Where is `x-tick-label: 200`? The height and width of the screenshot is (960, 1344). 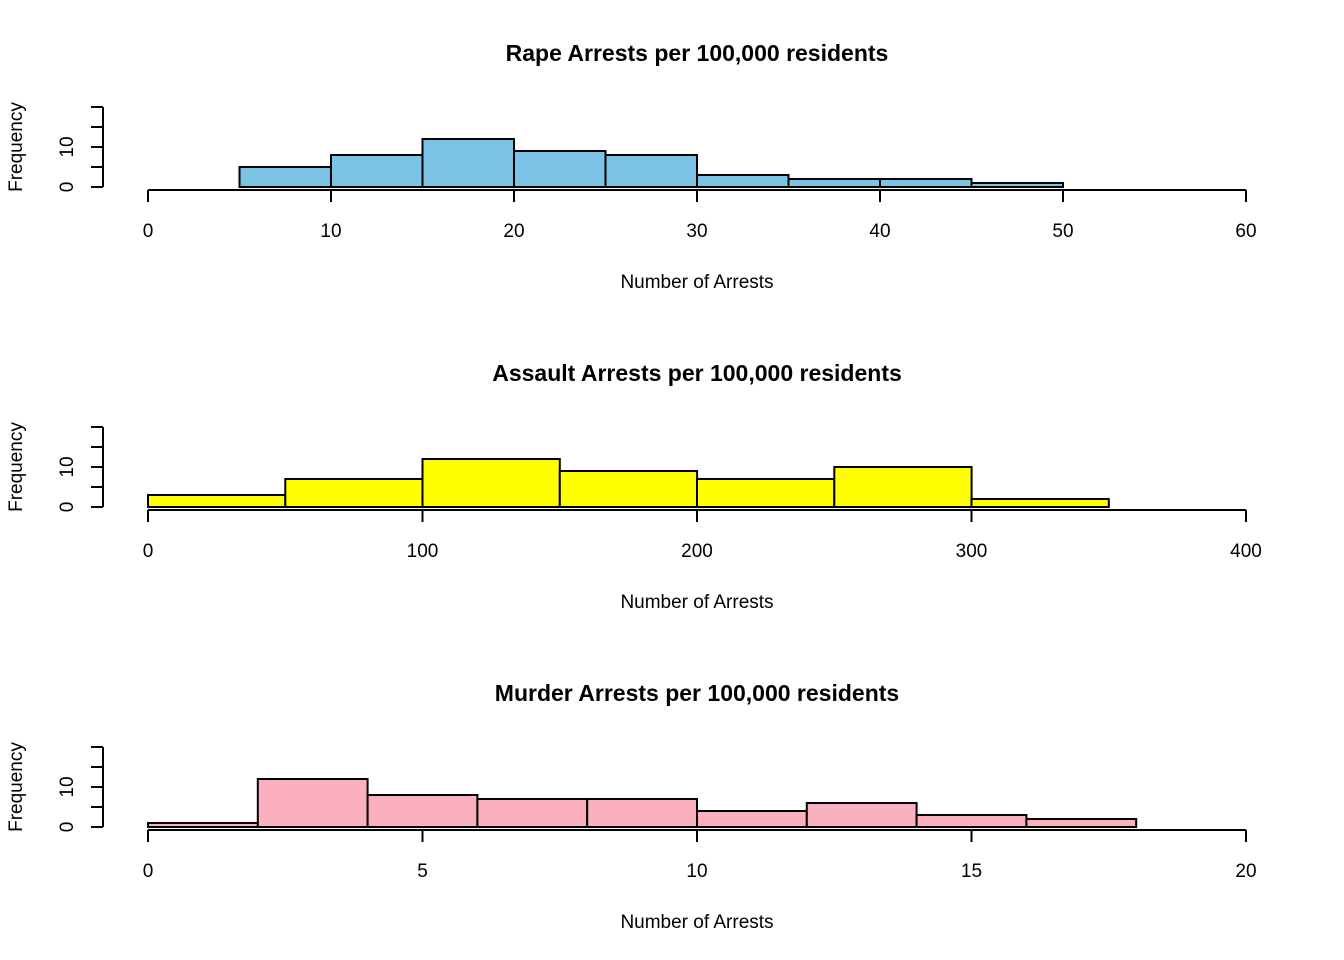 x-tick-label: 200 is located at coordinates (697, 551).